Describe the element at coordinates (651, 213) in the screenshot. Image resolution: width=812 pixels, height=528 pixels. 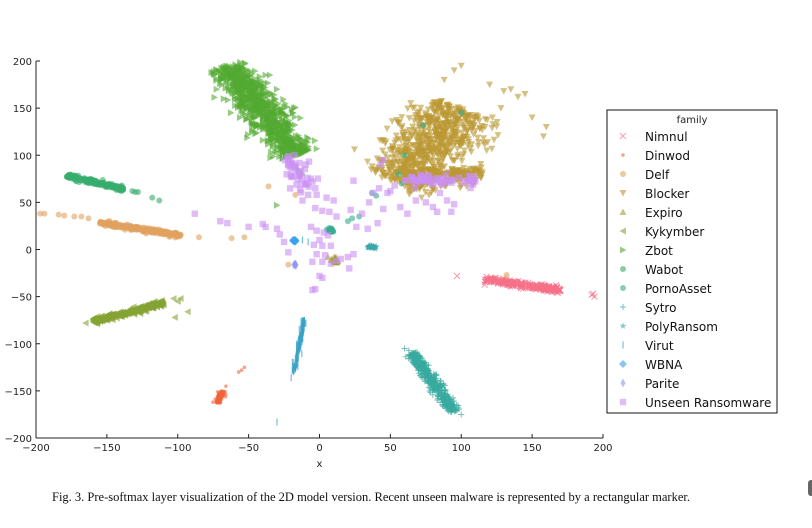
I see `legend-item: Expiro` at that location.